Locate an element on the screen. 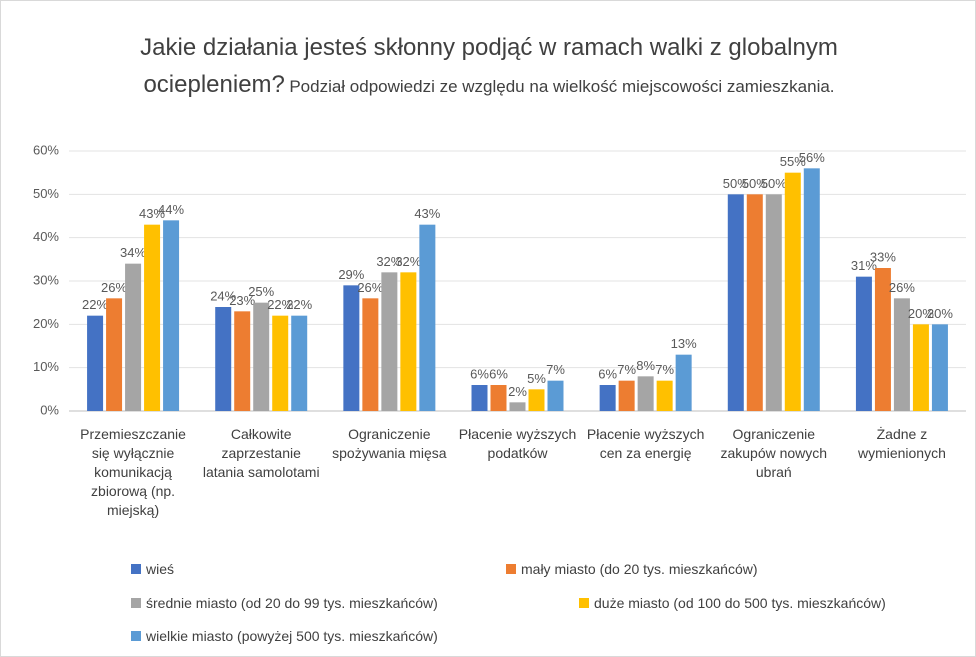  data-label: 44% is located at coordinates (171, 209).